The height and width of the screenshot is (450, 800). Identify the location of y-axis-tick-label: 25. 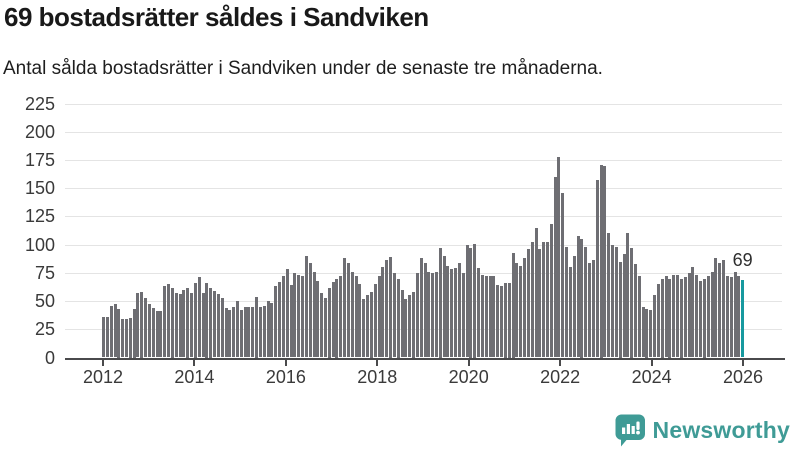
(44, 329).